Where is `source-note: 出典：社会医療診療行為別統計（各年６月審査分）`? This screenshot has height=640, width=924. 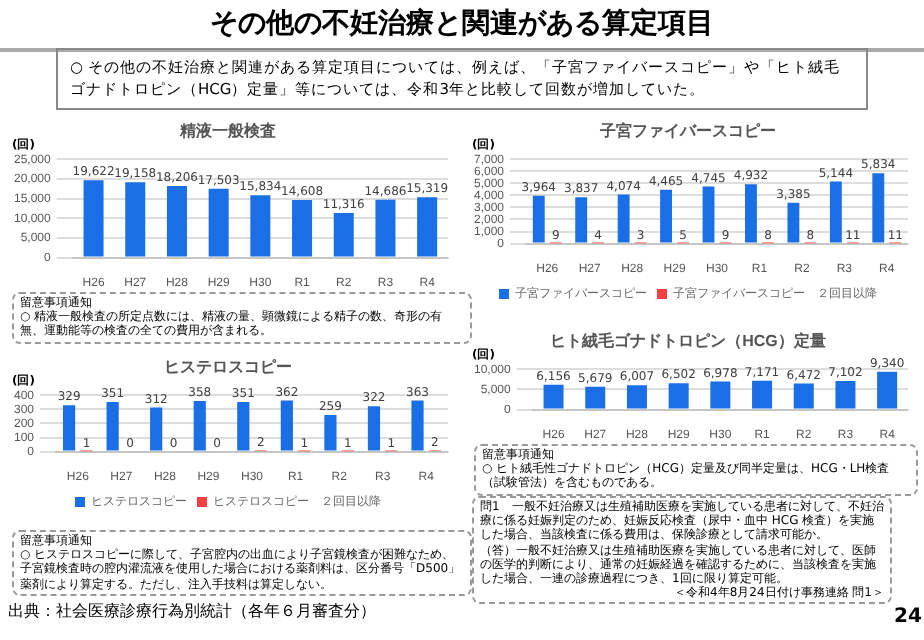
source-note: 出典：社会医療診療行為別統計（各年６月審査分） is located at coordinates (192, 611).